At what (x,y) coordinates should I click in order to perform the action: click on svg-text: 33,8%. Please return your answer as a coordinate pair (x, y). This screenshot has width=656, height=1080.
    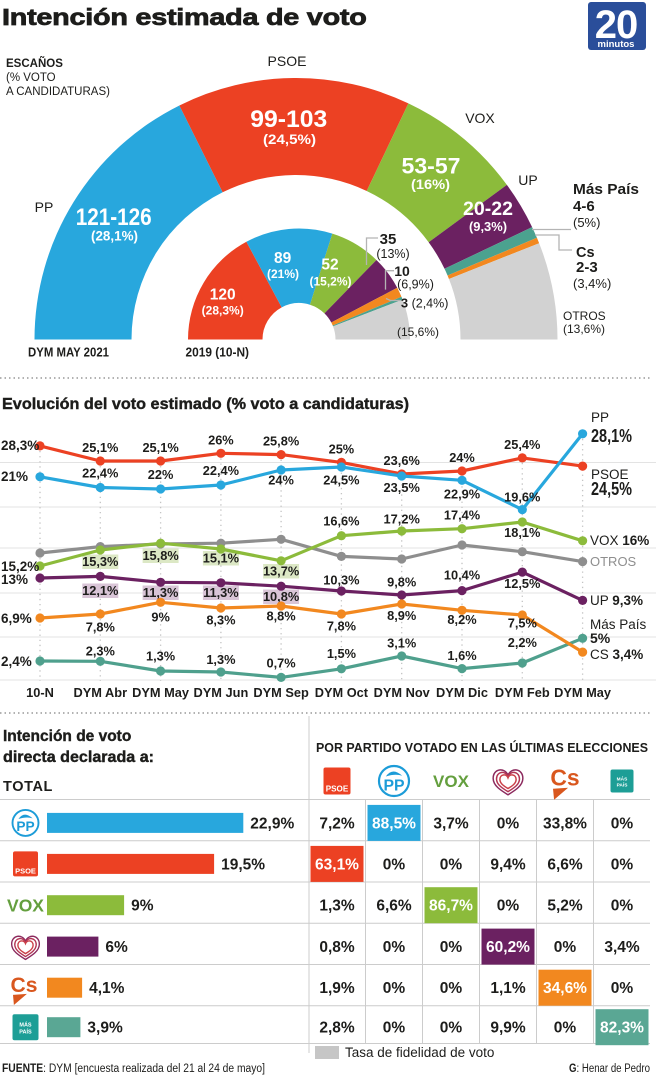
    Looking at the image, I should click on (565, 823).